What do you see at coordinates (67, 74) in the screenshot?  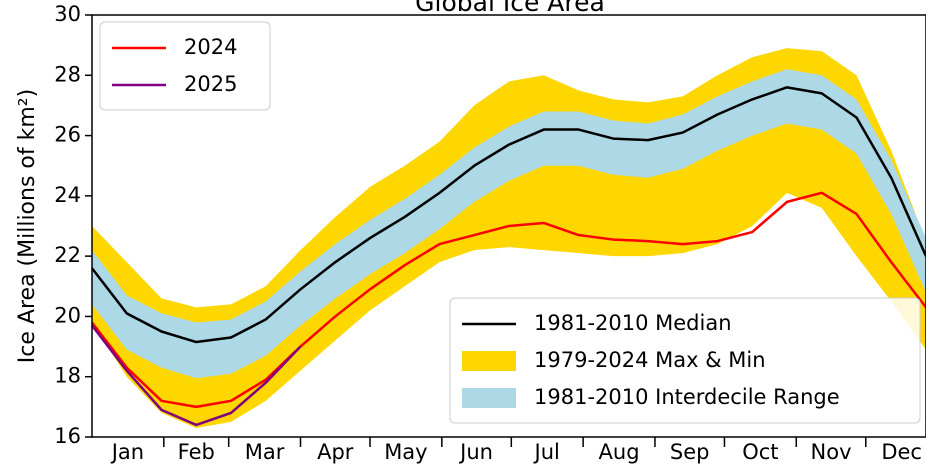 I see `y-tick-label: 28` at bounding box center [67, 74].